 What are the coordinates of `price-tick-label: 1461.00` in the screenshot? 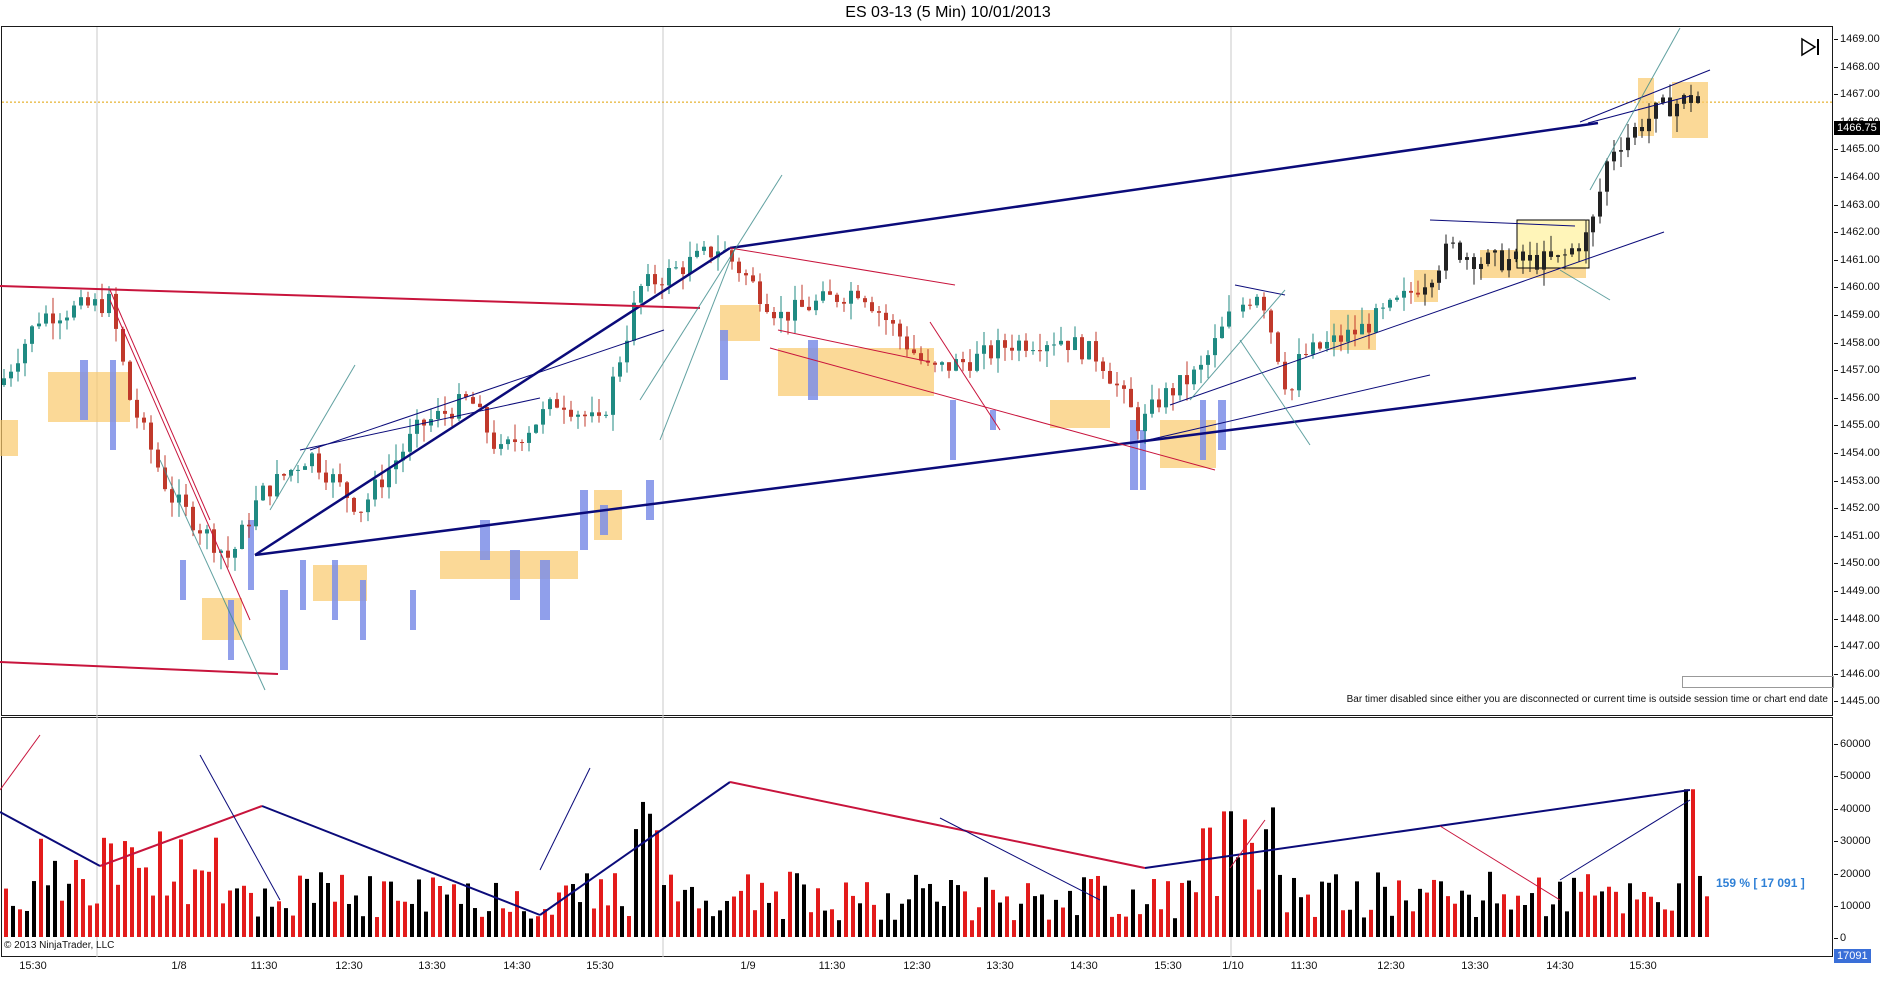 It's located at (1857, 259).